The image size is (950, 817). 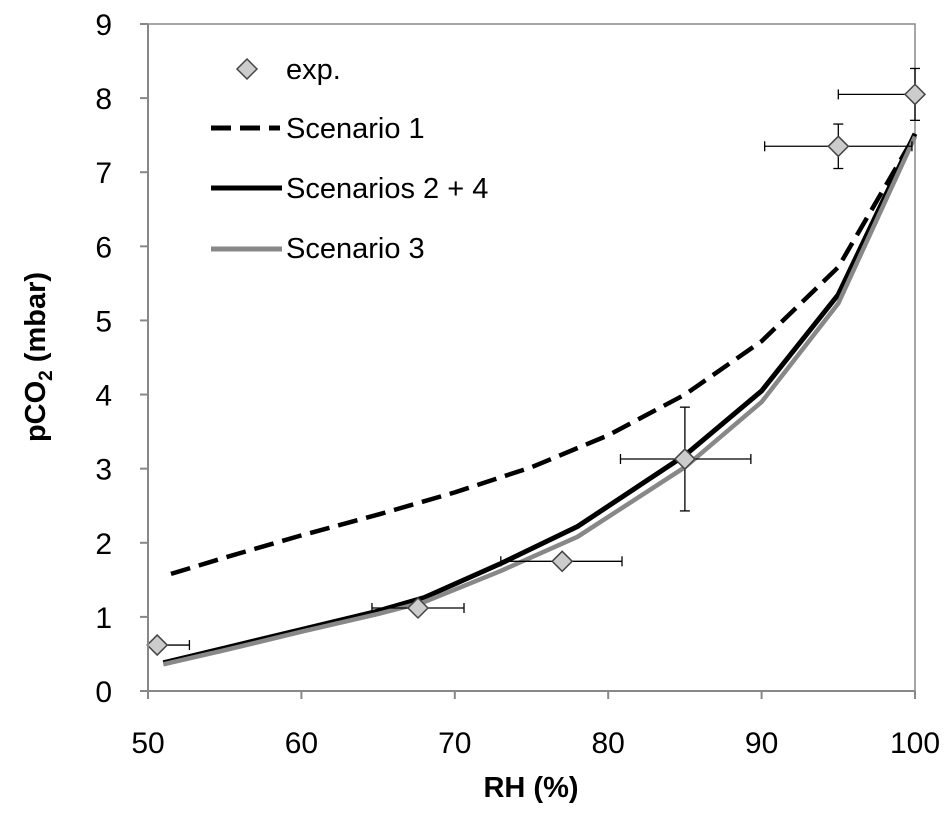 What do you see at coordinates (103, 470) in the screenshot?
I see `y-tick-label: 3` at bounding box center [103, 470].